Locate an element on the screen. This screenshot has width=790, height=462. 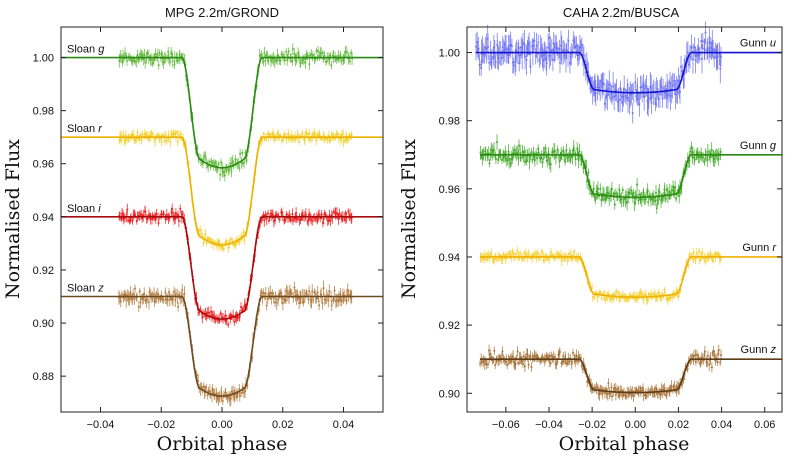
right-y-tick-label: 1.00 is located at coordinates (449, 54).